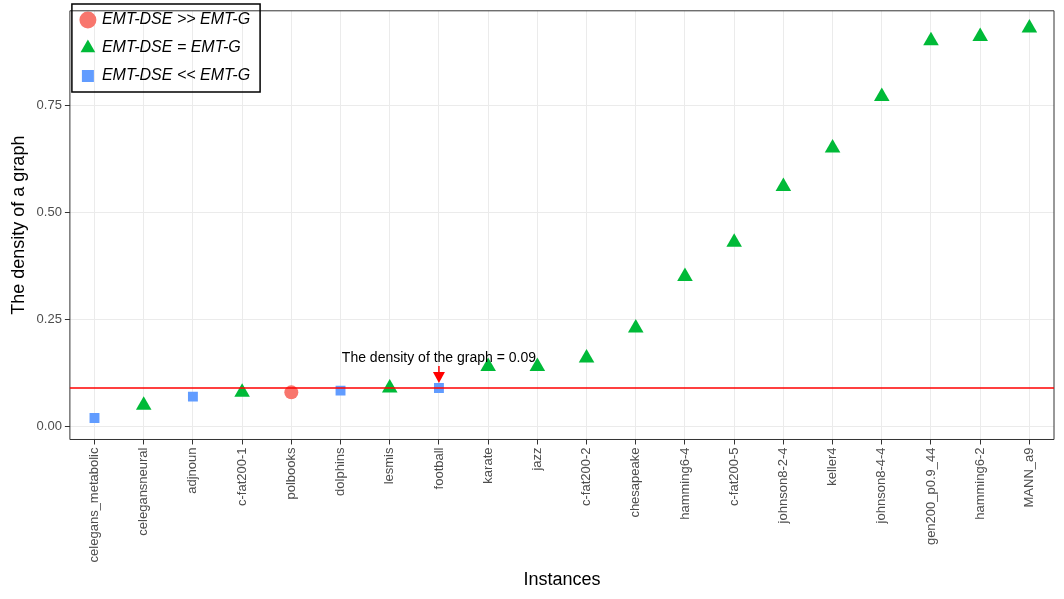 This screenshot has height=599, width=1064. Describe the element at coordinates (562, 579) in the screenshot. I see `x-axis-title: Instances` at that location.